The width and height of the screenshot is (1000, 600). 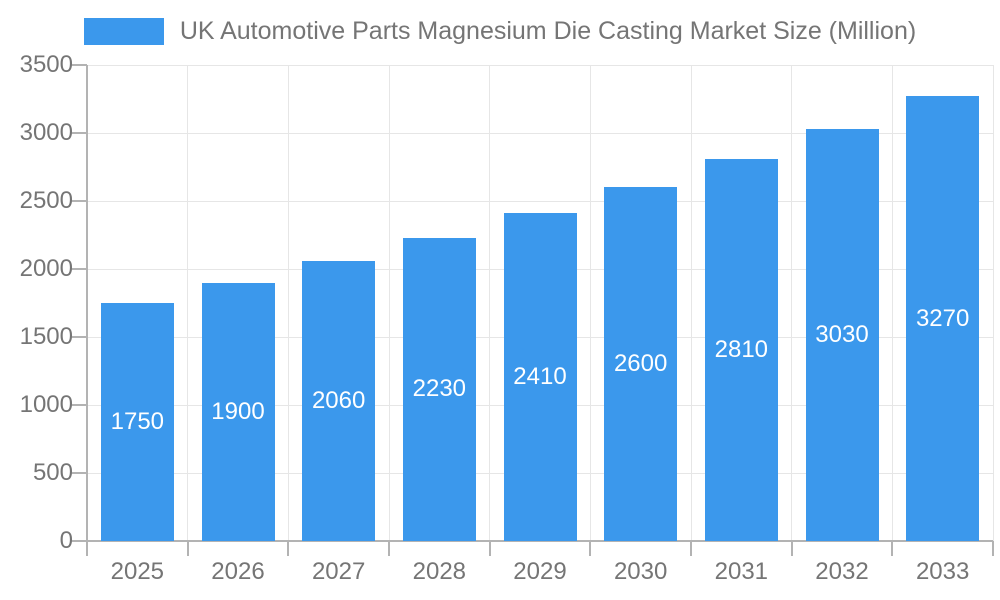 I want to click on y-axis-tick-label: 1000, so click(x=46, y=404).